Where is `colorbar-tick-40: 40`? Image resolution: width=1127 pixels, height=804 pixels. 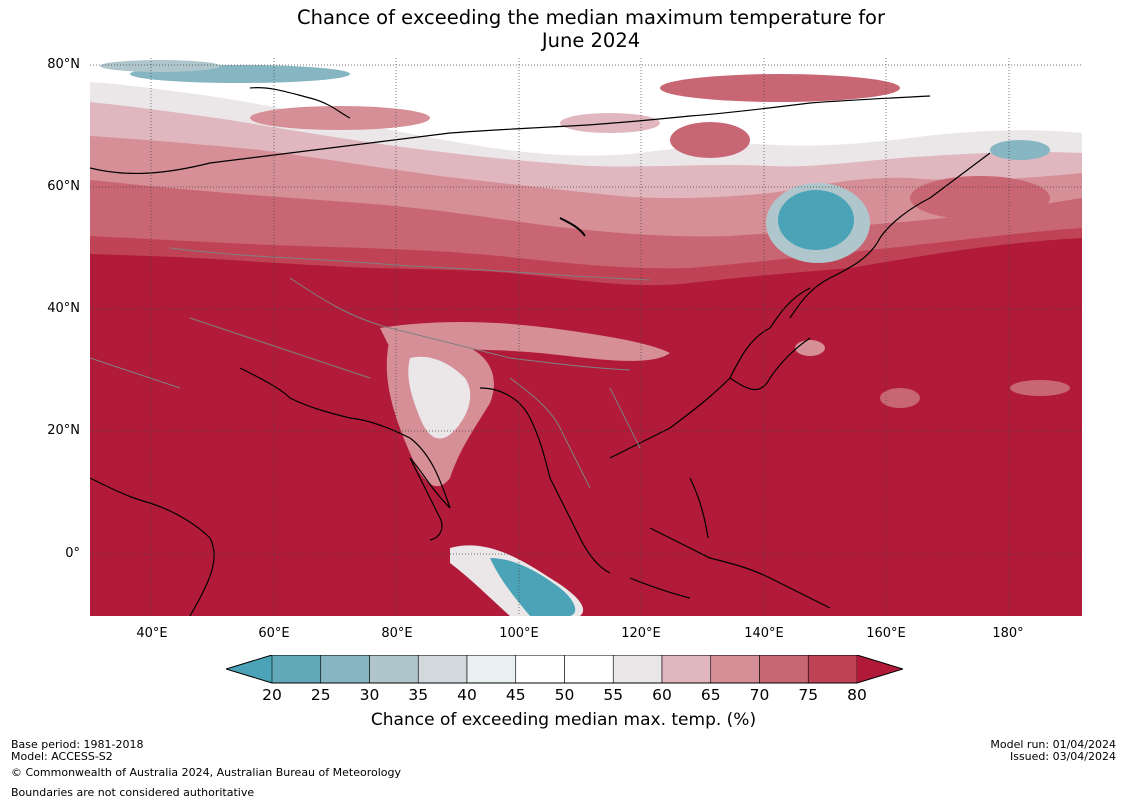 colorbar-tick-40: 40 is located at coordinates (467, 695).